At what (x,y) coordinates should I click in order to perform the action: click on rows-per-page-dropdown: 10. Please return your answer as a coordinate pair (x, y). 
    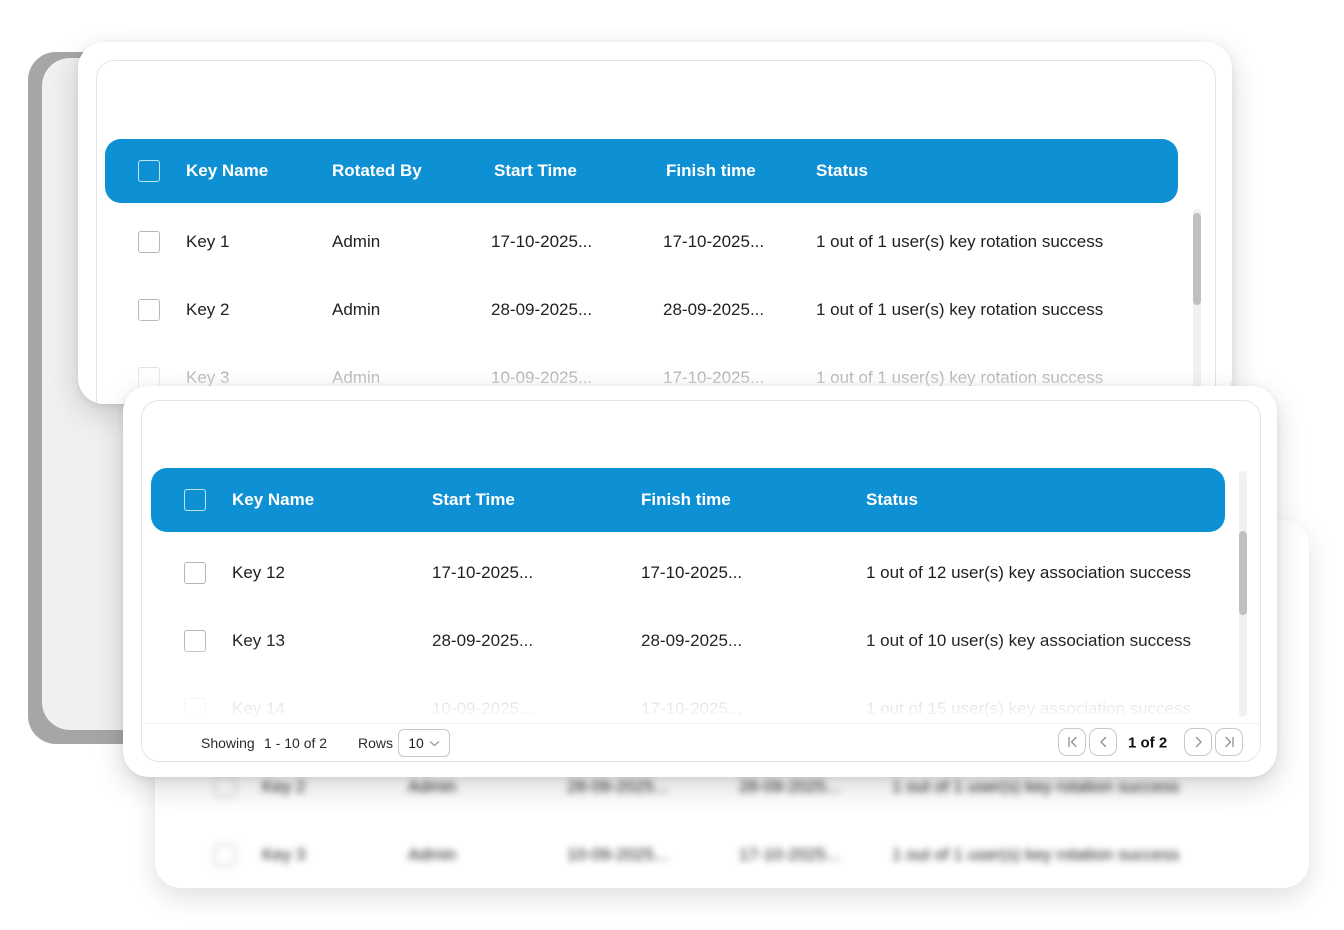
    Looking at the image, I should click on (424, 743).